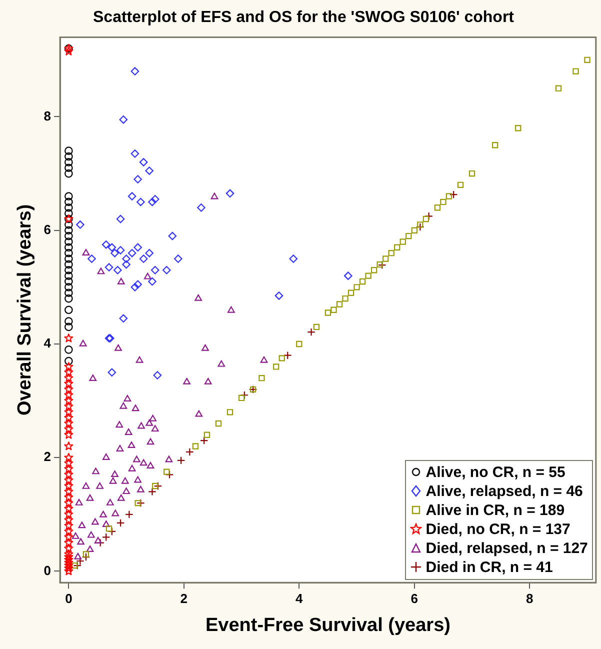 The height and width of the screenshot is (649, 601). Describe the element at coordinates (300, 598) in the screenshot. I see `x-tick-label: 4` at that location.